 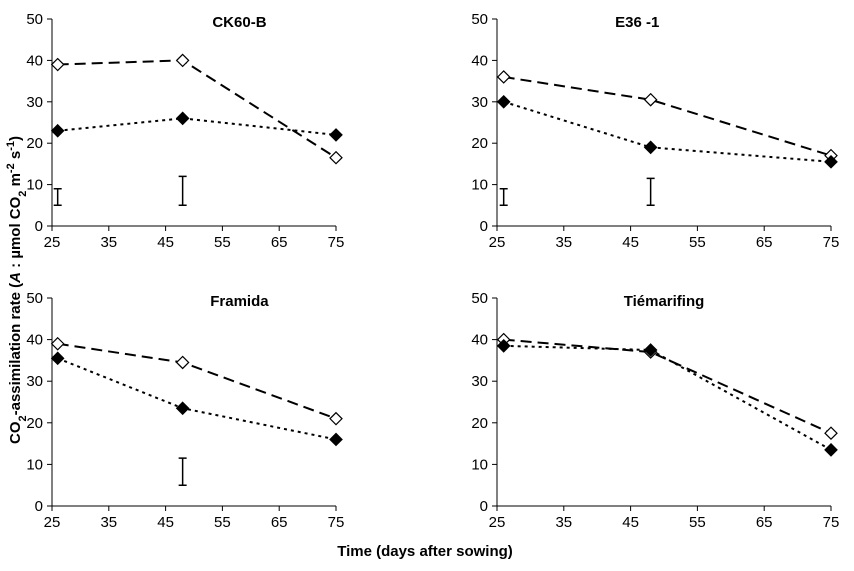 I want to click on panel-title: E36 -1, so click(x=637, y=22).